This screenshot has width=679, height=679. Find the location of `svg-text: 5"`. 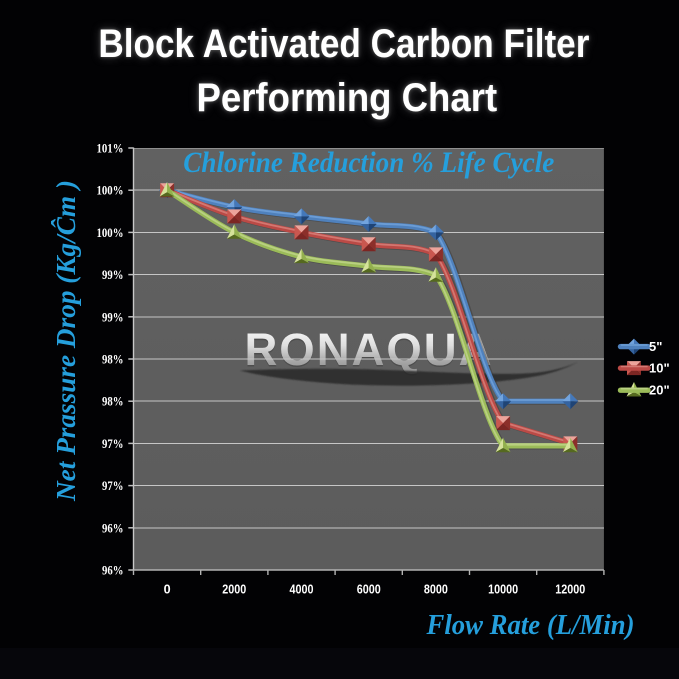

svg-text: 5" is located at coordinates (655, 346).